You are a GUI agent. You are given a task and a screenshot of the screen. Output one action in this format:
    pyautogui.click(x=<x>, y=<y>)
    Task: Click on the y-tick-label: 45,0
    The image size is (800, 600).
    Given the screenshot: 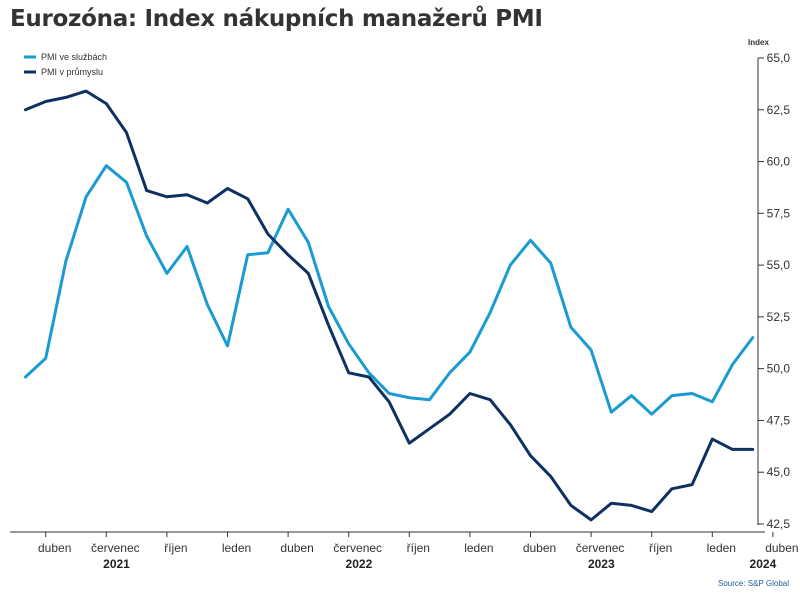 What is the action you would take?
    pyautogui.click(x=779, y=472)
    